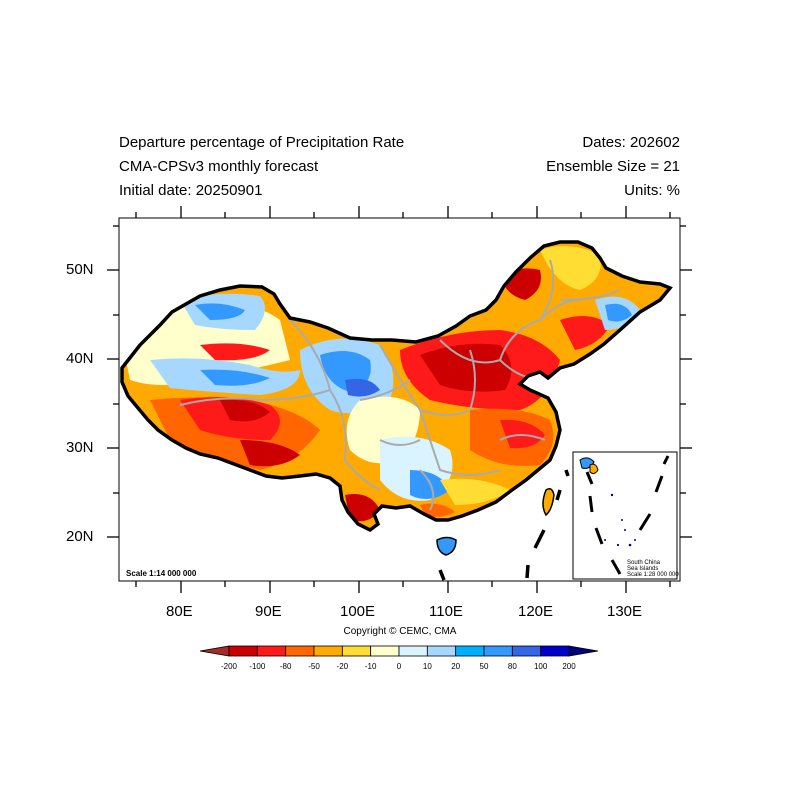 Image resolution: width=800 pixels, height=800 pixels. What do you see at coordinates (652, 190) in the screenshot?
I see `units-label: Units: %` at bounding box center [652, 190].